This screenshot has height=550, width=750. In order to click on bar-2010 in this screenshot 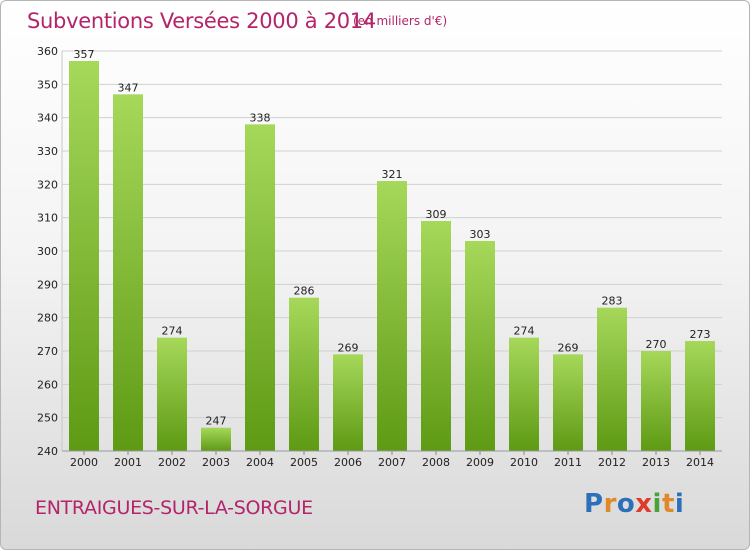, I will do `click(524, 394)`.